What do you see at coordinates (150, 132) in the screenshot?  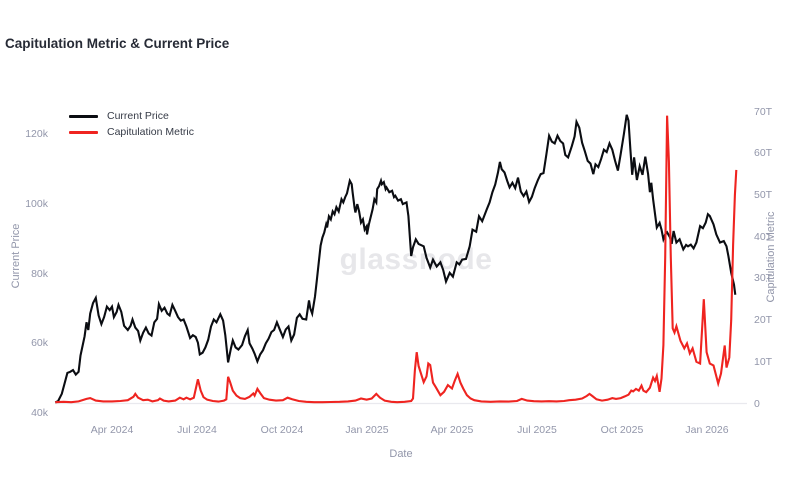 I see `legend-label-capitulation-metric: Capitulation Metric` at bounding box center [150, 132].